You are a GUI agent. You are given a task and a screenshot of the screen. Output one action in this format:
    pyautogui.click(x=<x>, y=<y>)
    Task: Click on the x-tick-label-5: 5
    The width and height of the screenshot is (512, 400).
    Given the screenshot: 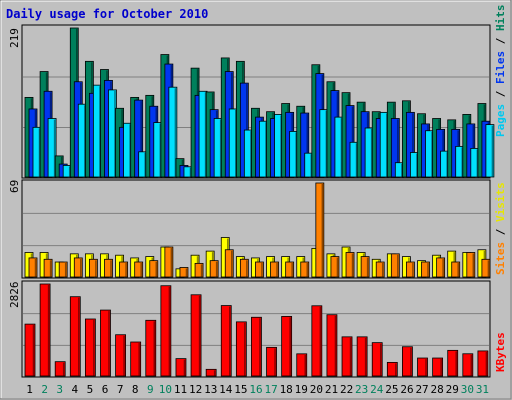 What is the action you would take?
    pyautogui.click(x=90, y=389)
    